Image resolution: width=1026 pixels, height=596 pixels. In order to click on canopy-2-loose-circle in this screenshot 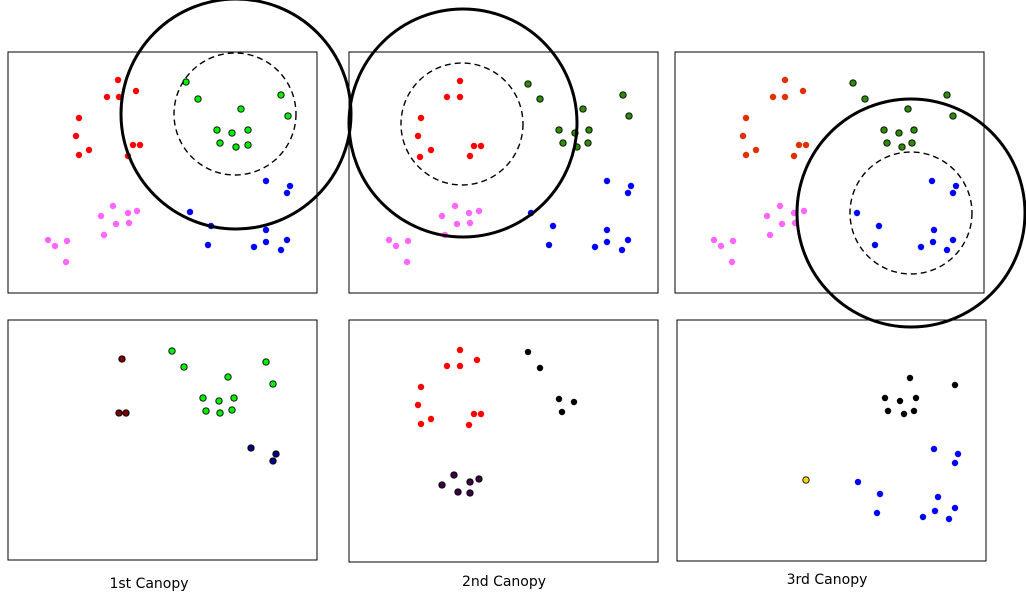, I will do `click(463, 123)`.